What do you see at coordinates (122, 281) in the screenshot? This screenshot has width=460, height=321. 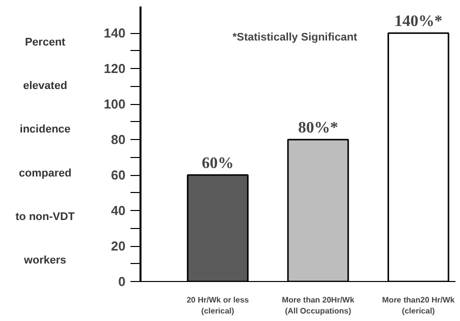 I see `y-tick-label: 0` at bounding box center [122, 281].